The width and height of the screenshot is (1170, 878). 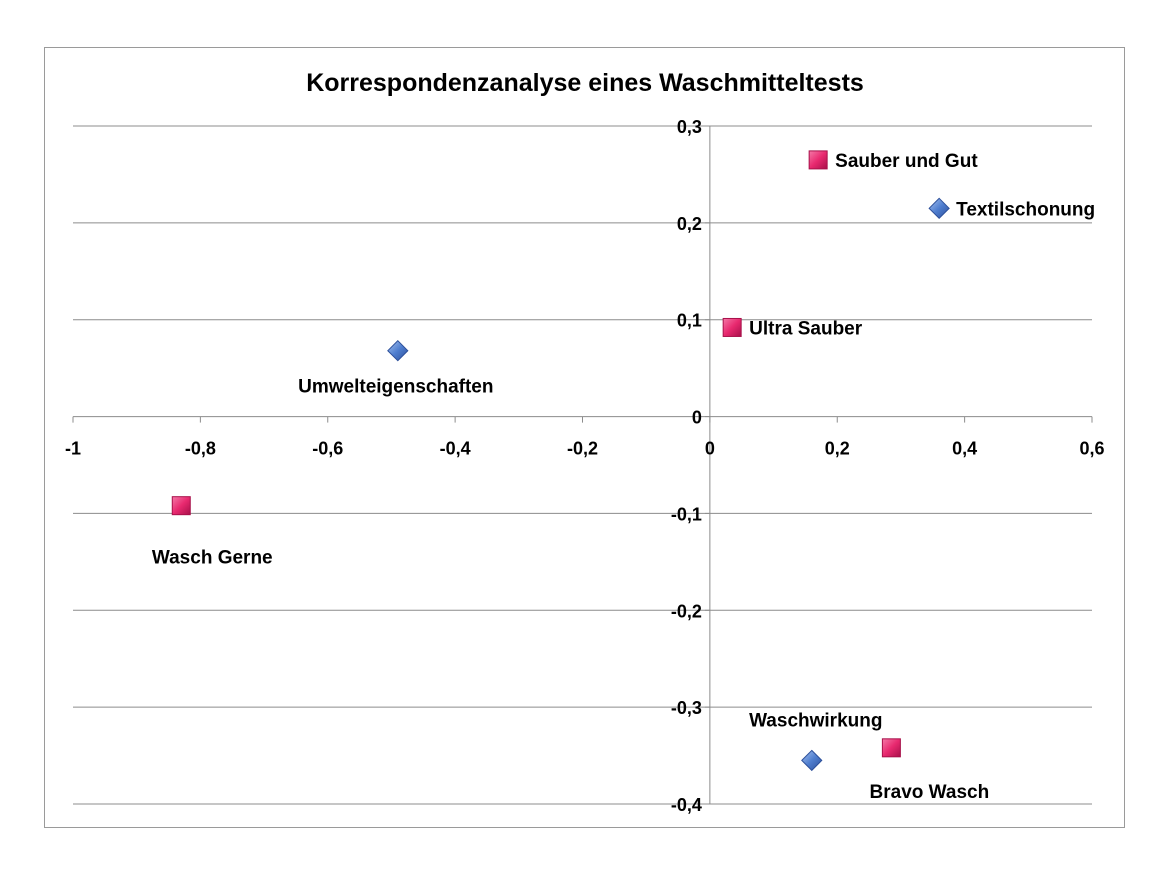 I want to click on x-tick-label: 0,2, so click(x=837, y=449).